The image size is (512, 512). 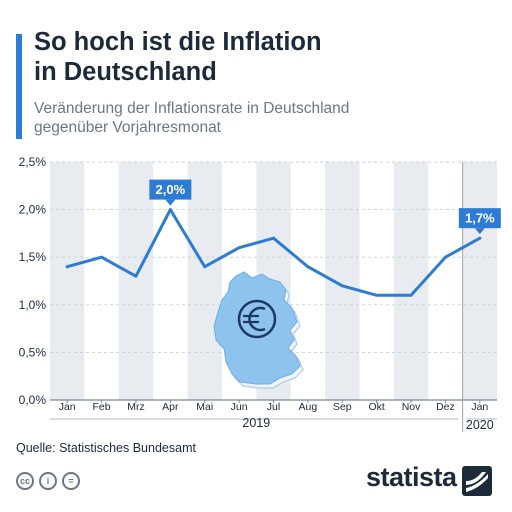 What do you see at coordinates (125, 72) in the screenshot?
I see `title-line-2: in Deutschland` at bounding box center [125, 72].